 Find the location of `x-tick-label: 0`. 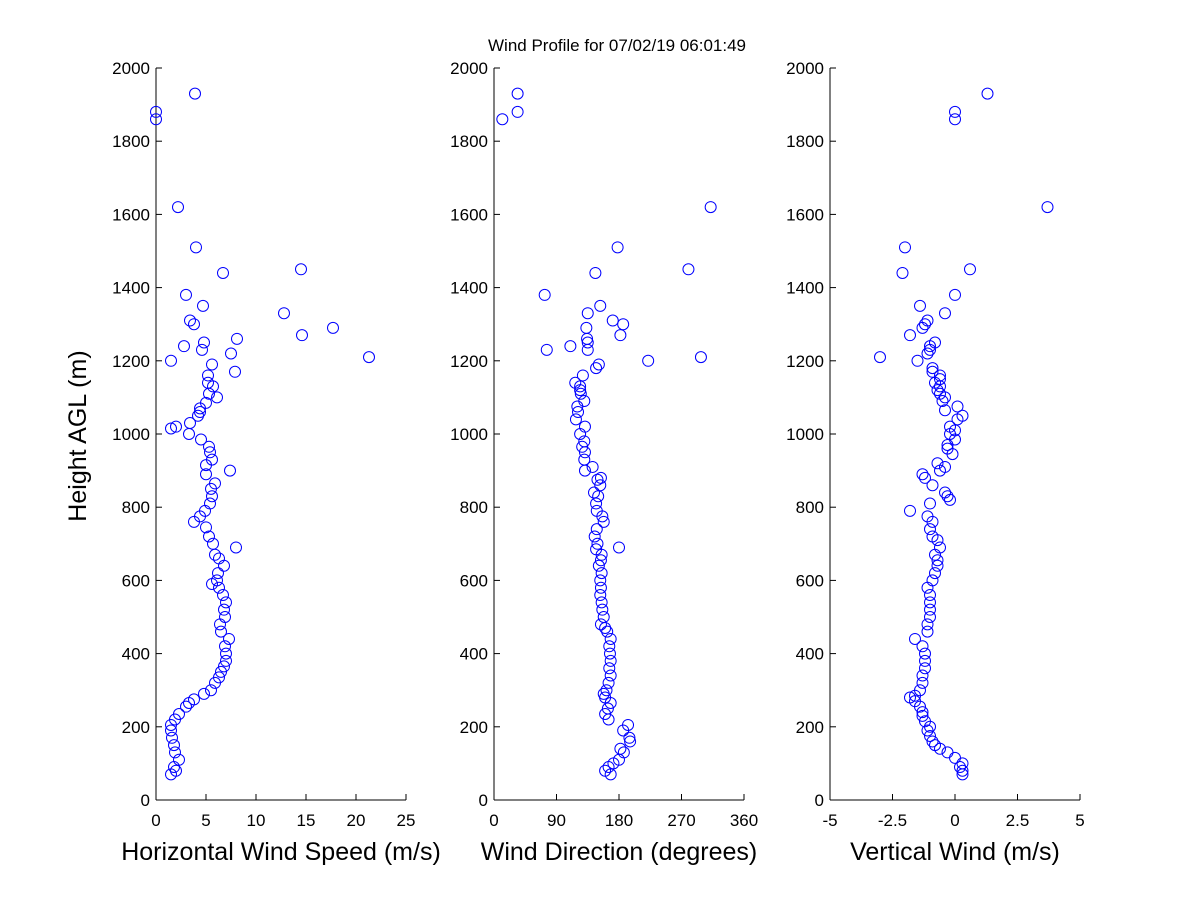

x-tick-label: 0 is located at coordinates (954, 820).